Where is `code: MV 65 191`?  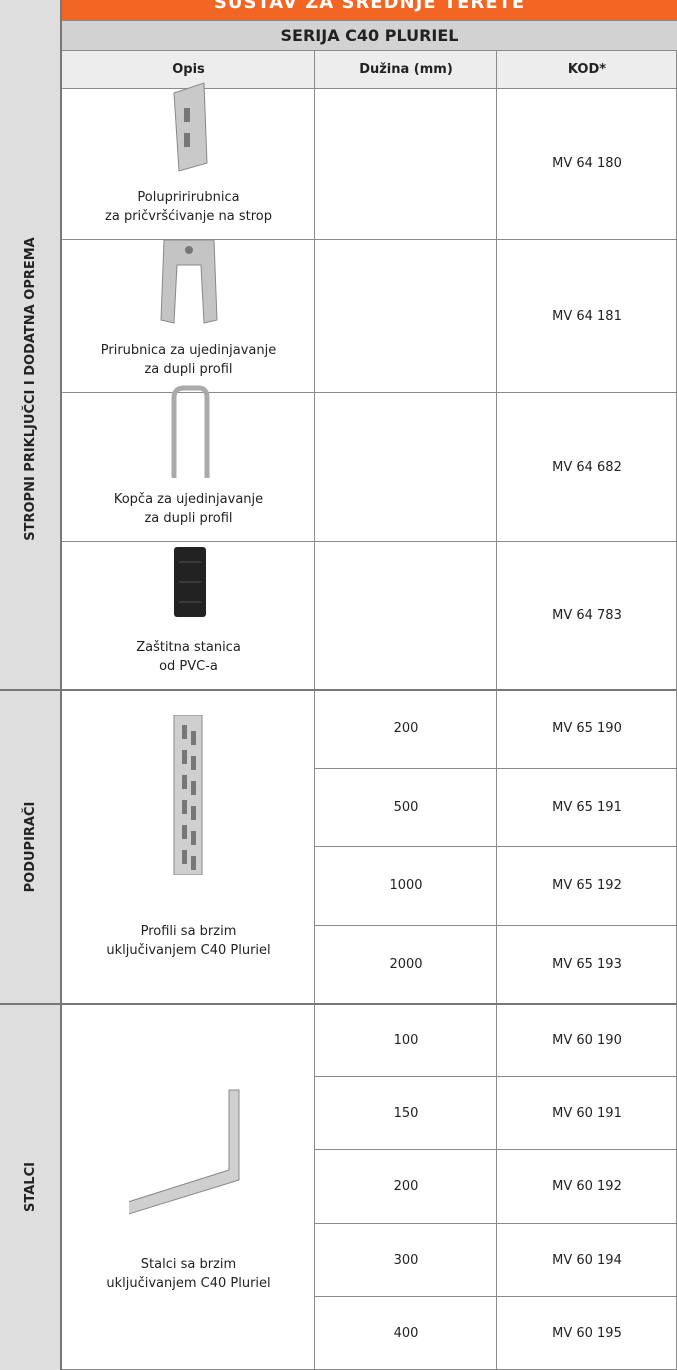 code: MV 65 191 is located at coordinates (587, 807).